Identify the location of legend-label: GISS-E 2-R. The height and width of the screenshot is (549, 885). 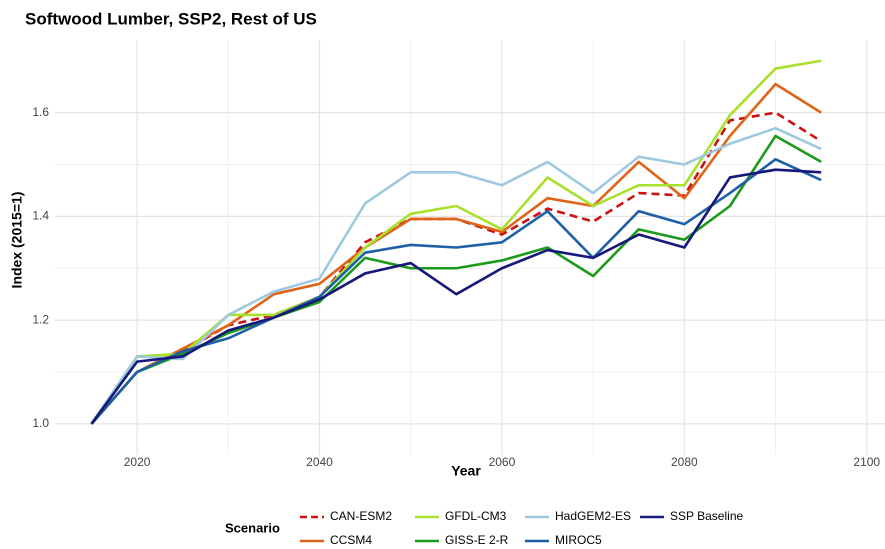
(477, 540).